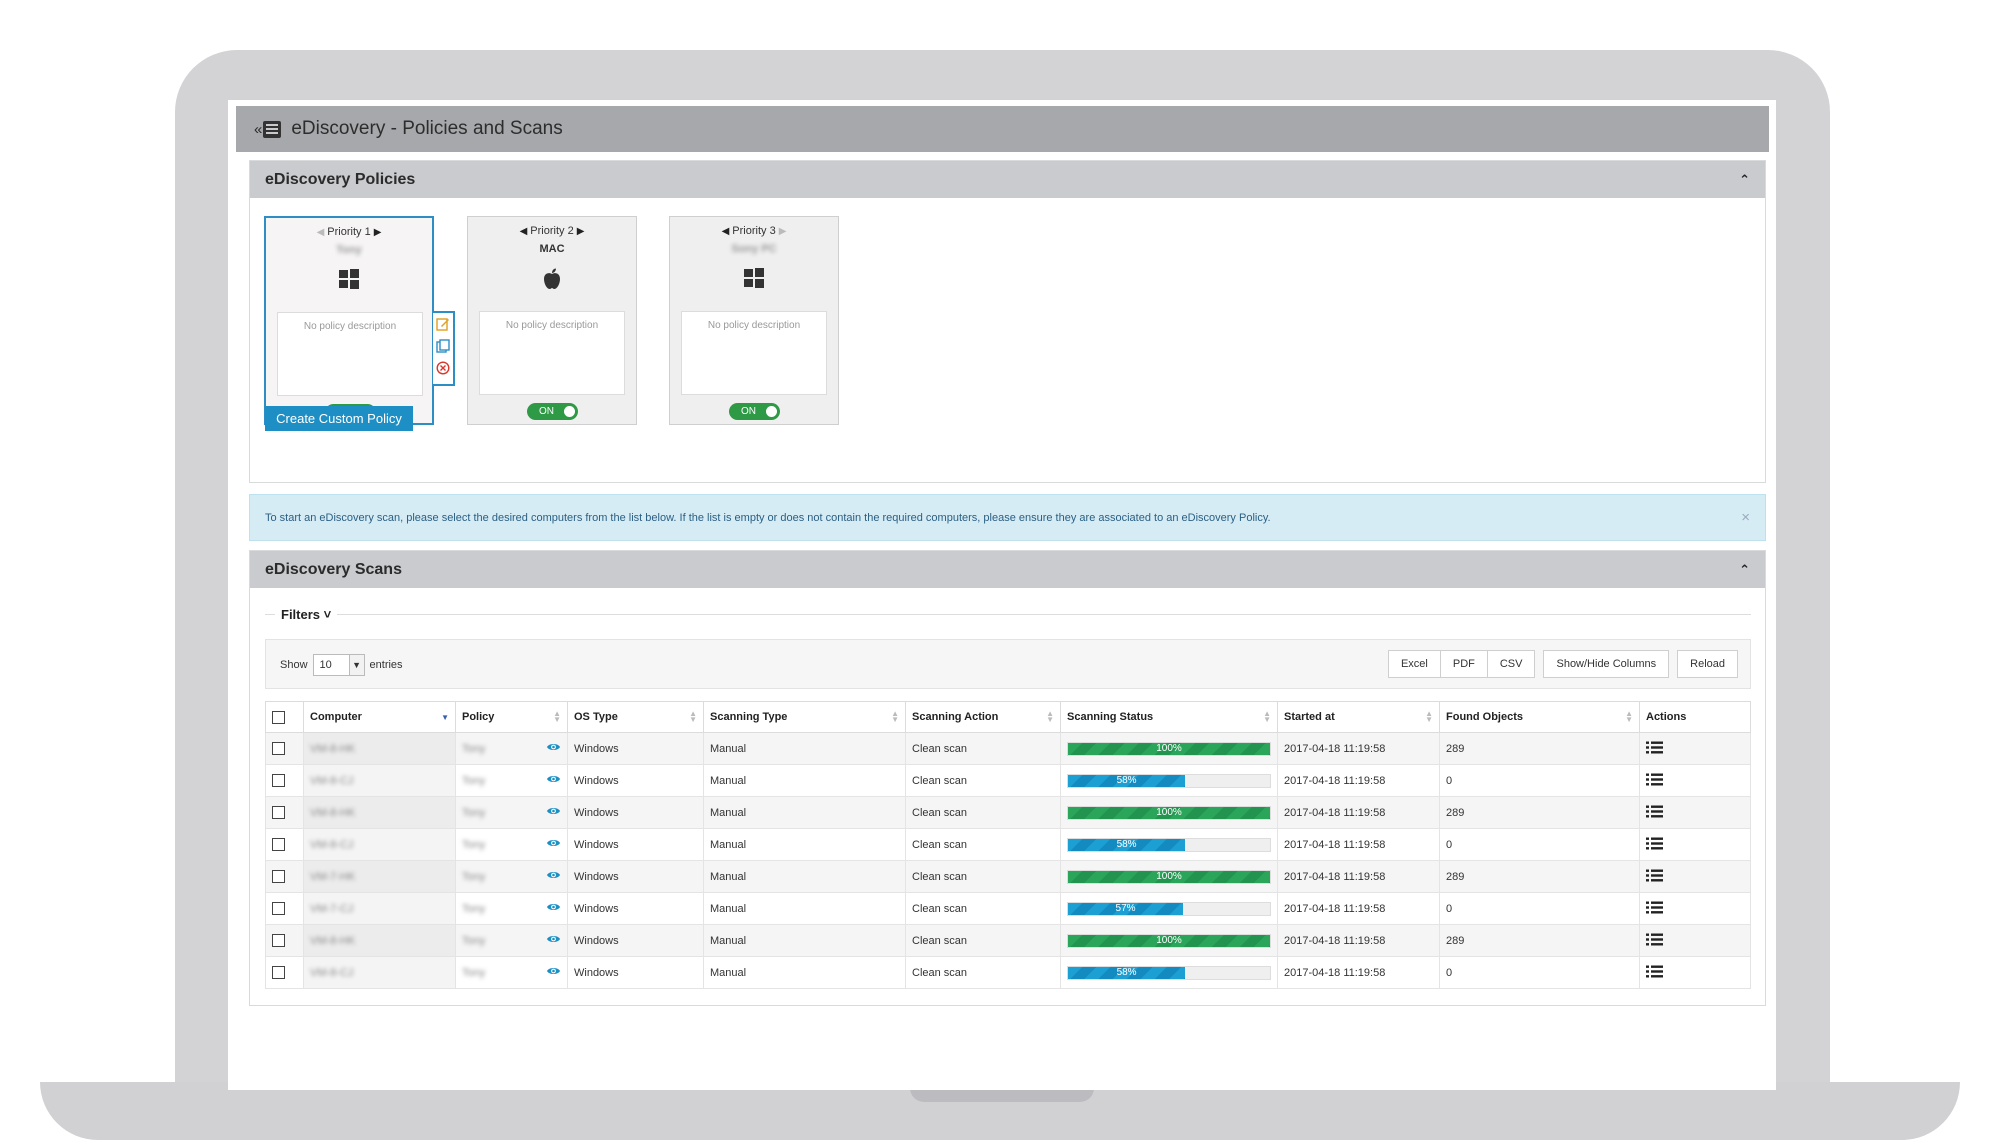  I want to click on actions-cell, so click(1695, 844).